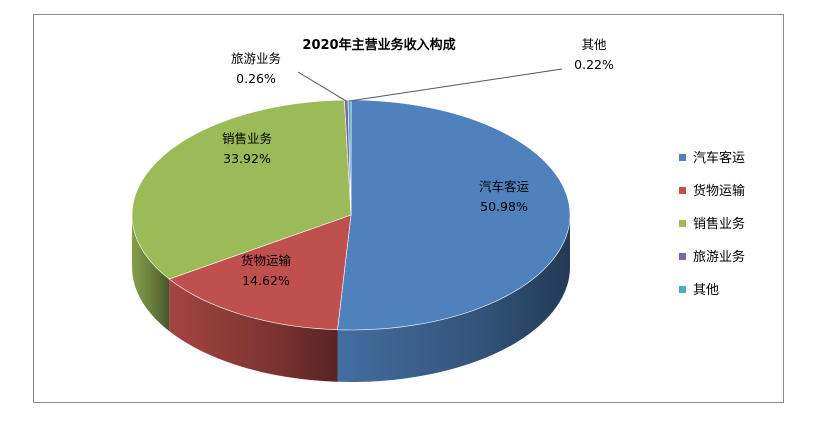 The height and width of the screenshot is (430, 830). What do you see at coordinates (719, 191) in the screenshot?
I see `legend-label-freight: 货物运输` at bounding box center [719, 191].